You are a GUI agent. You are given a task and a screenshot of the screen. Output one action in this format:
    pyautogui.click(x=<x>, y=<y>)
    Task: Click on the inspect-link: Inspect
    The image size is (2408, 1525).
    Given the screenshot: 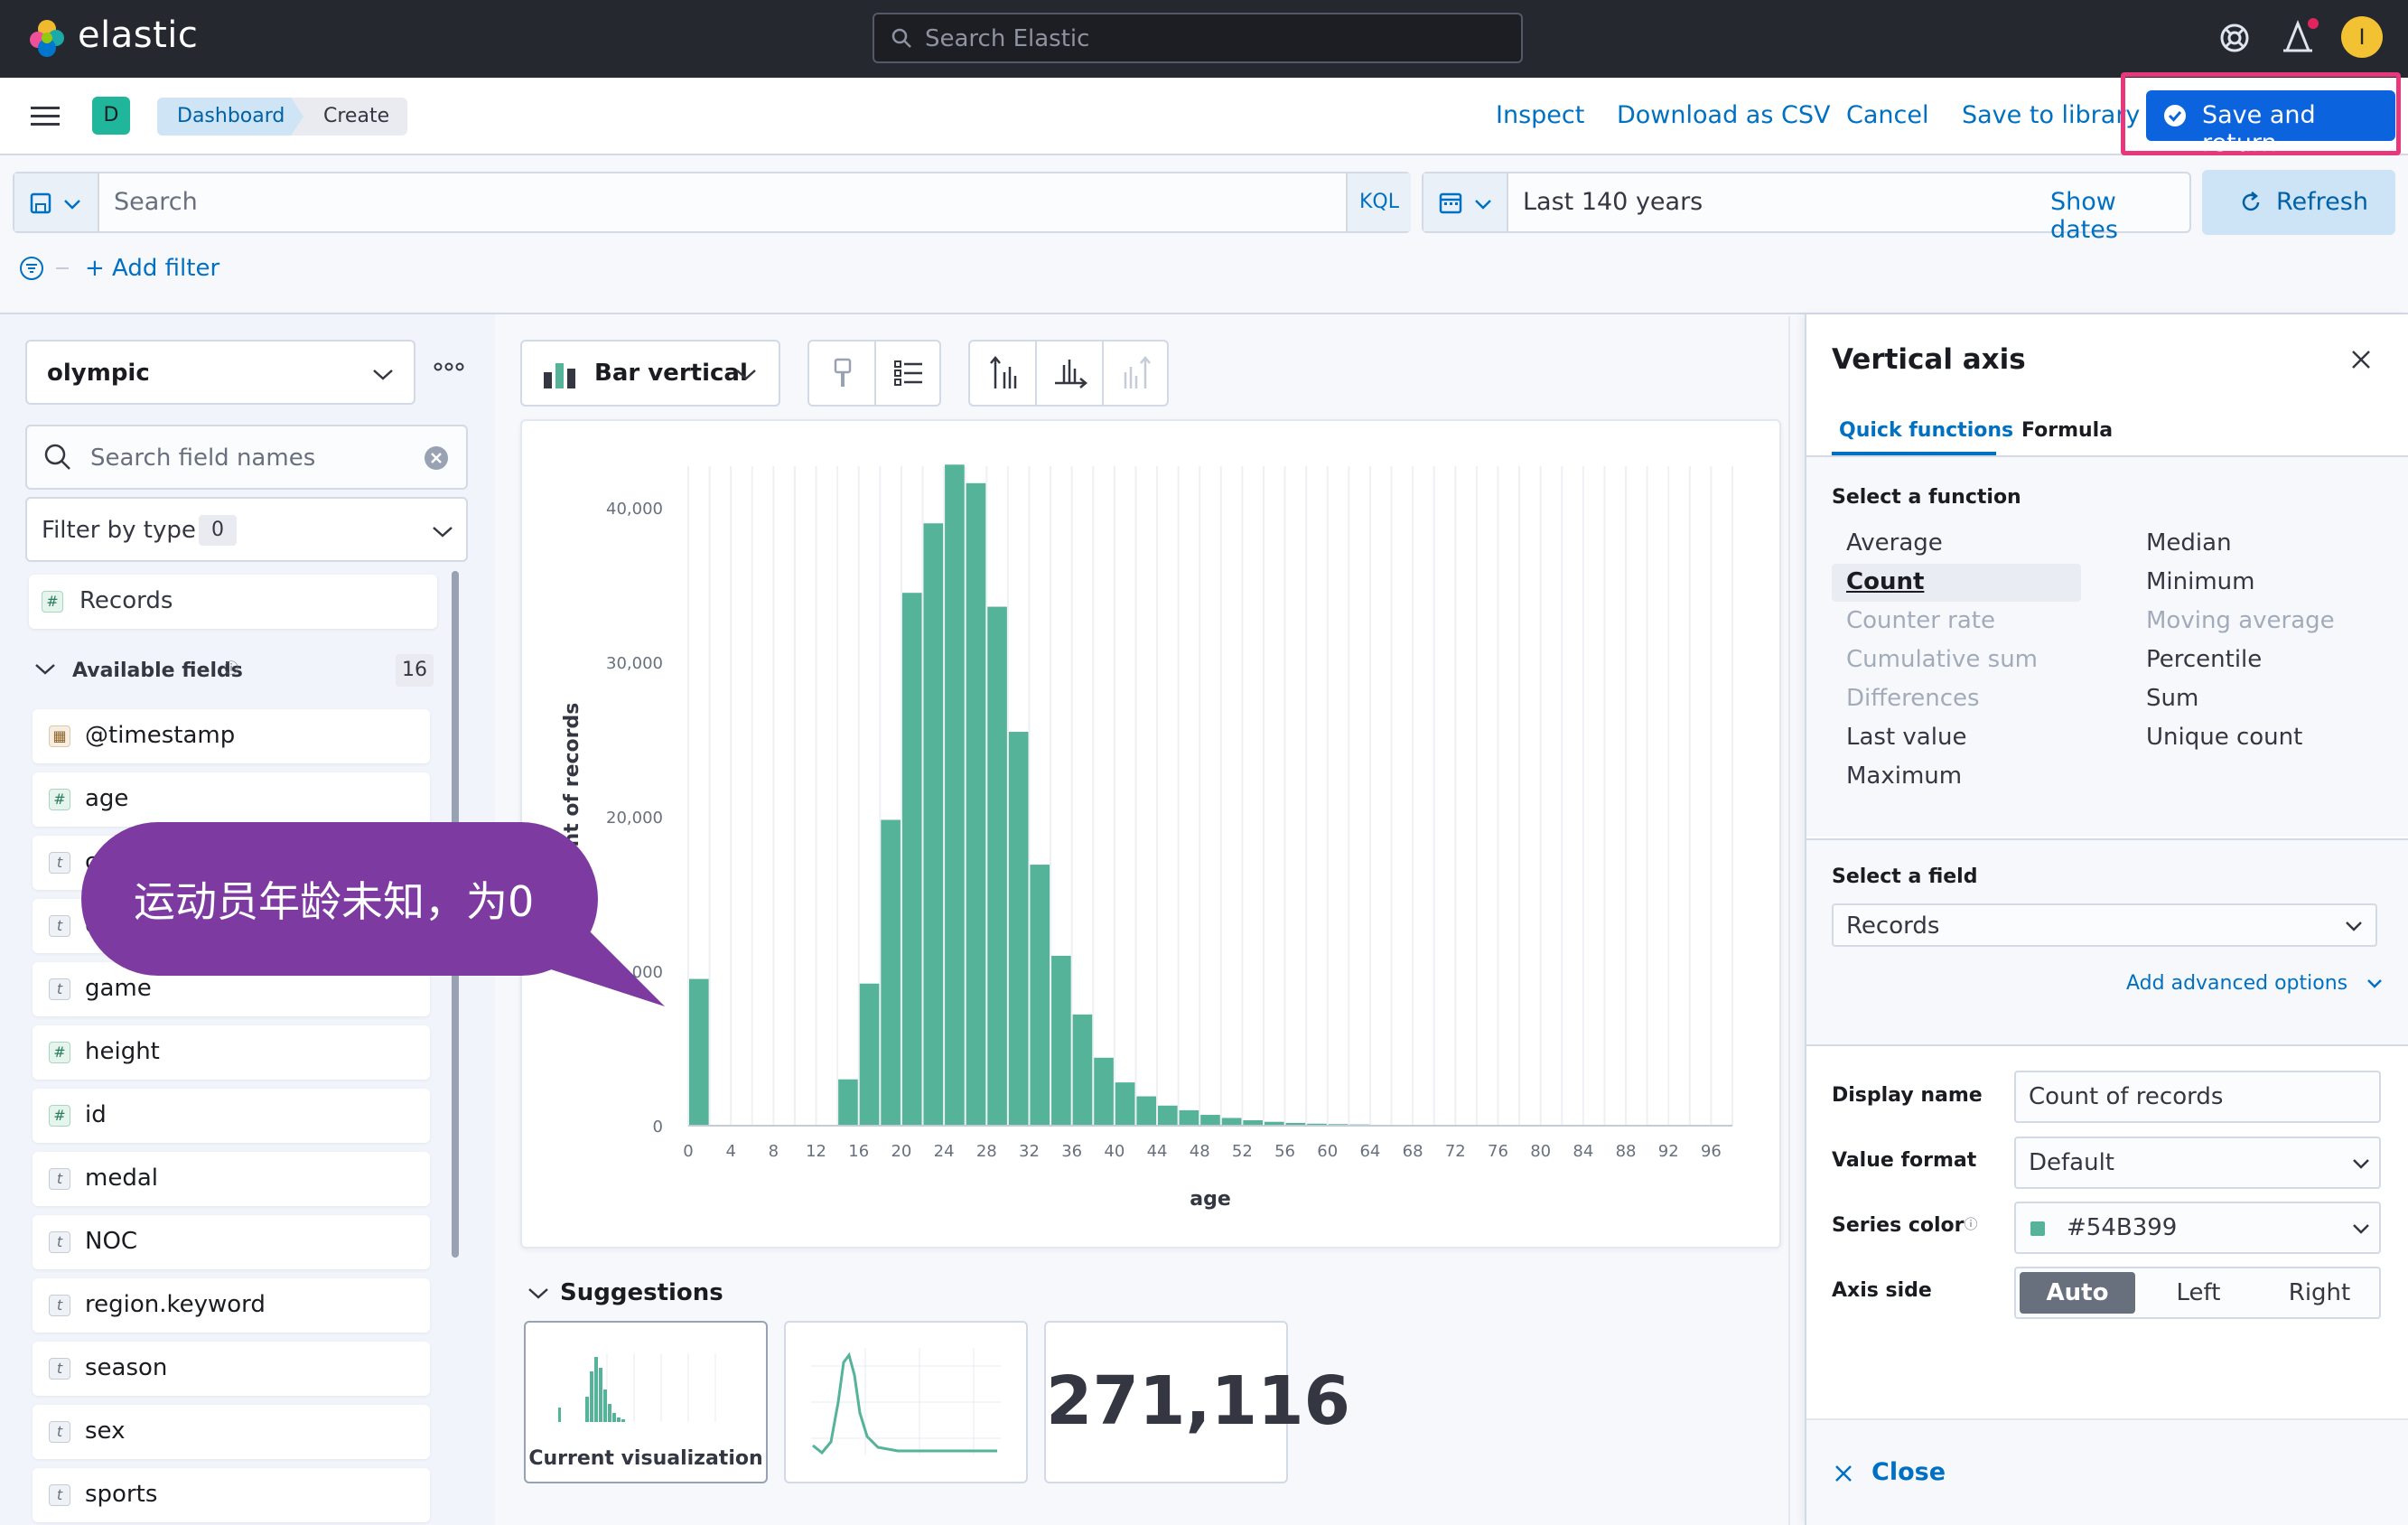 What is the action you would take?
    pyautogui.click(x=1540, y=115)
    